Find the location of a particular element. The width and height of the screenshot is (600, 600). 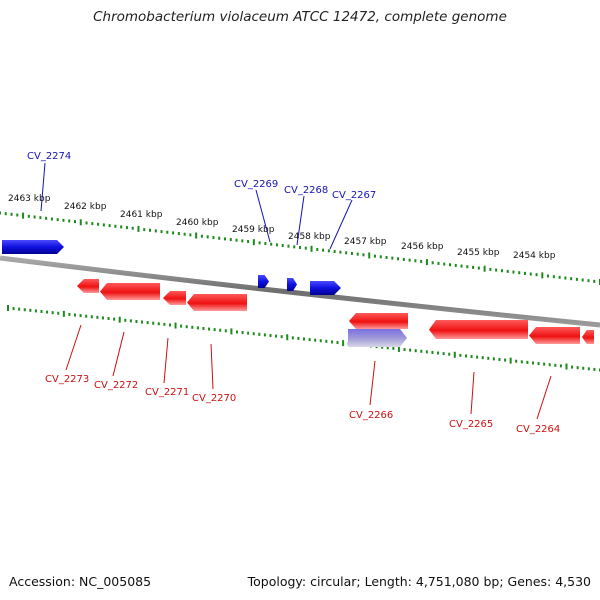

kbp-tick-label: 2458 kbp is located at coordinates (309, 237).